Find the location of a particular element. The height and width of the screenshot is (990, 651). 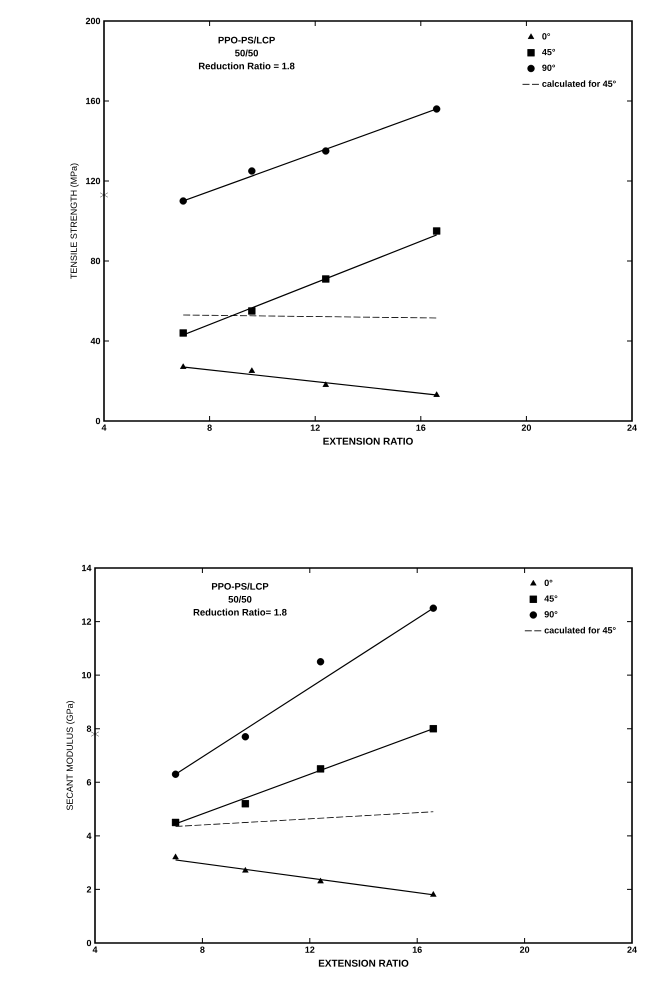

y-tick-label: 8 is located at coordinates (89, 729).